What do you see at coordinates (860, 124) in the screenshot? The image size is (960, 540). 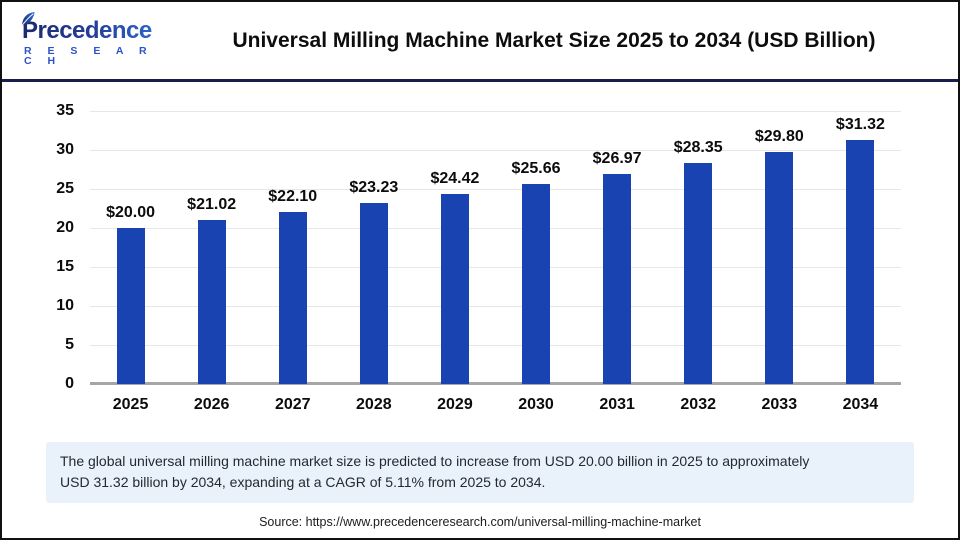 I see `bar-value-label: $31.32` at bounding box center [860, 124].